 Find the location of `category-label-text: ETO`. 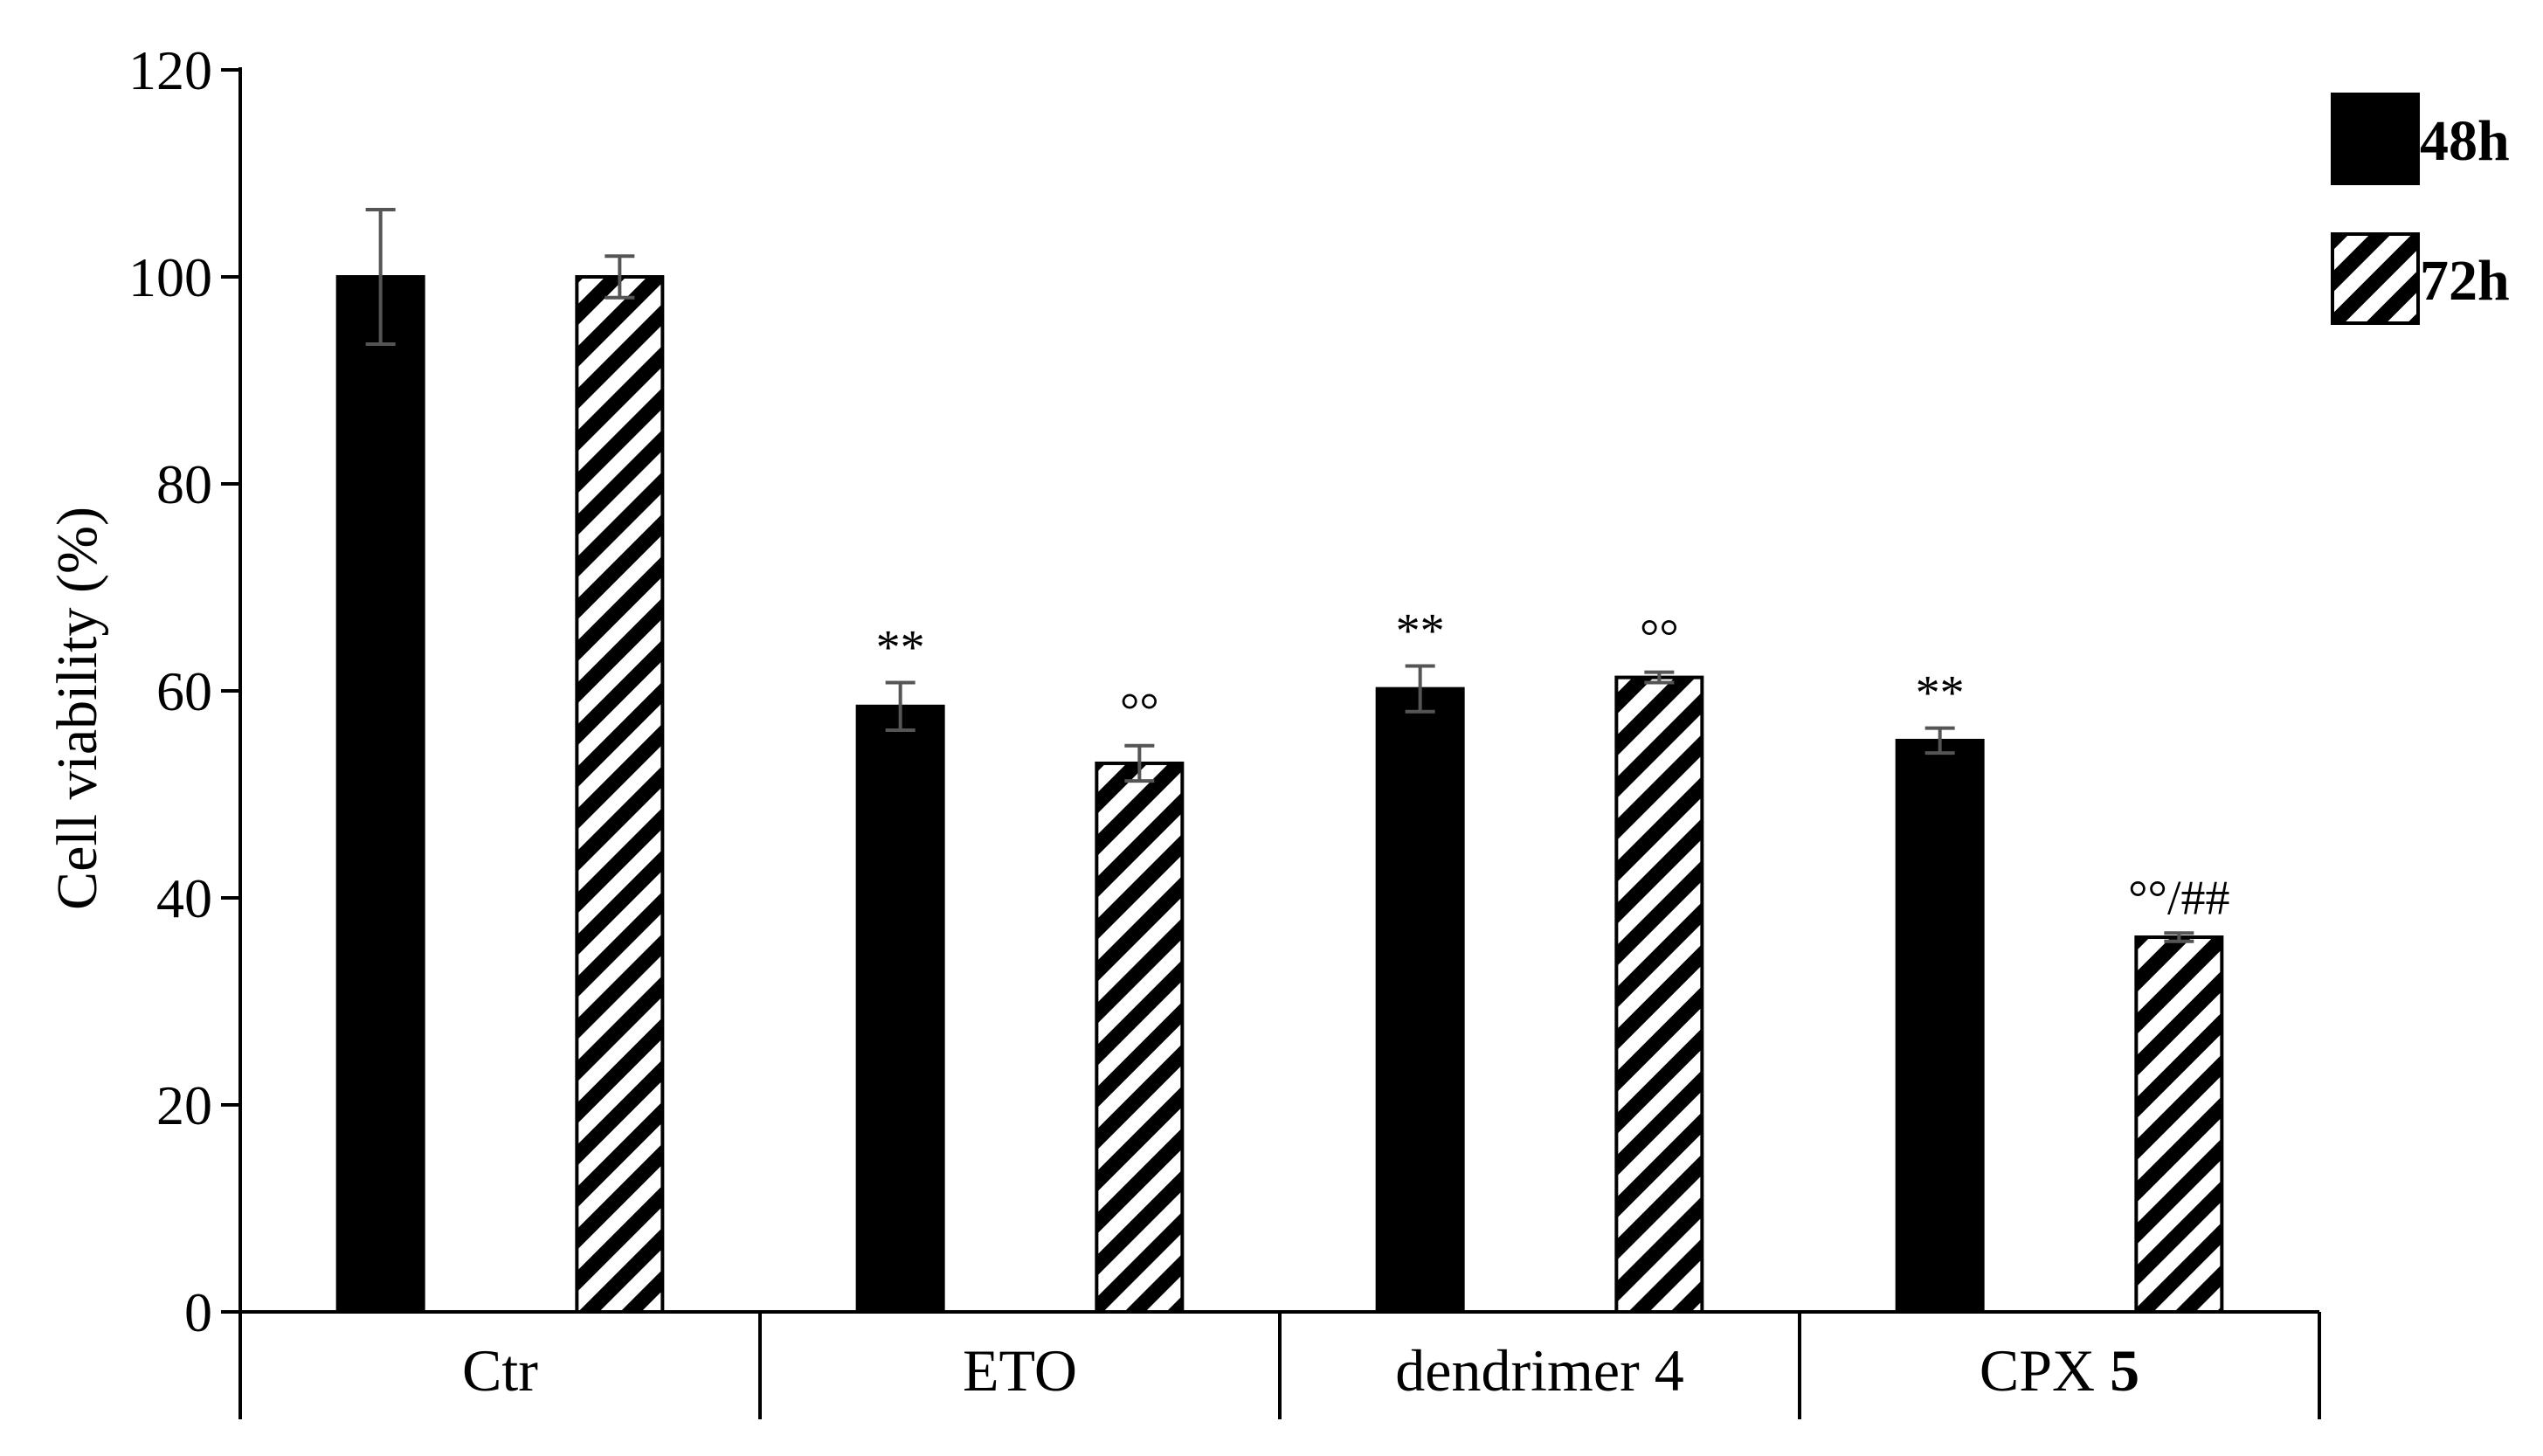

category-label-text: ETO is located at coordinates (1020, 1370).